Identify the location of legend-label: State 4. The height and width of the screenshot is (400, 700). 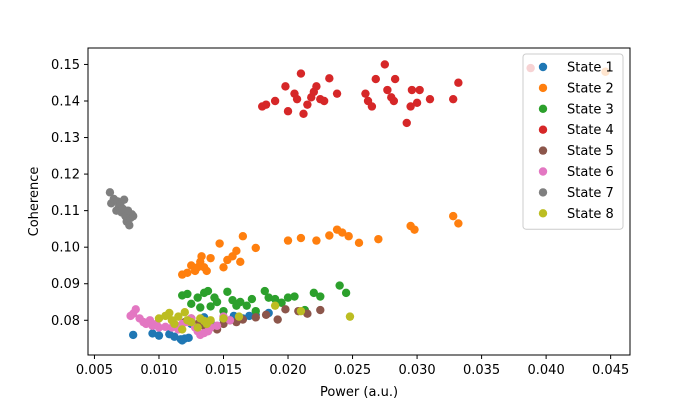
(590, 130).